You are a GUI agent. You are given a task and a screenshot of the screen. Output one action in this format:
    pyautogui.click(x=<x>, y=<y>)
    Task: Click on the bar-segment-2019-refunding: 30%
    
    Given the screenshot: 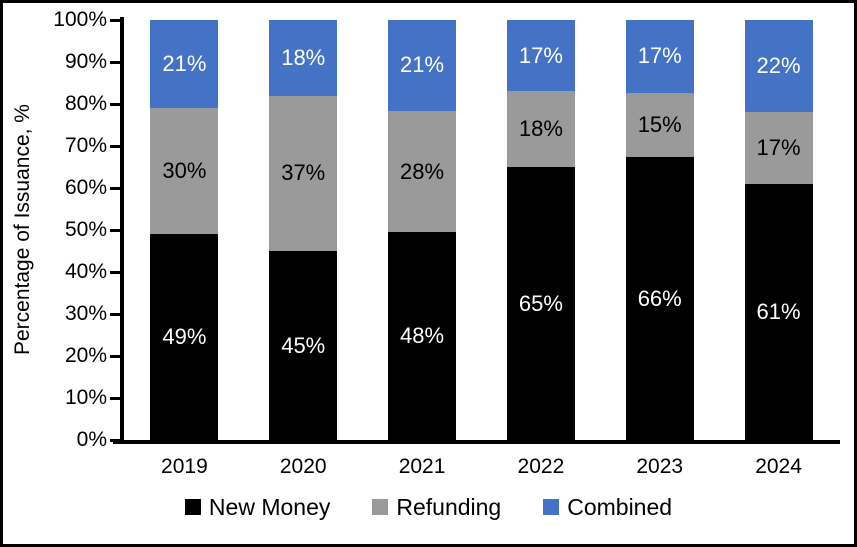 What is the action you would take?
    pyautogui.click(x=184, y=171)
    